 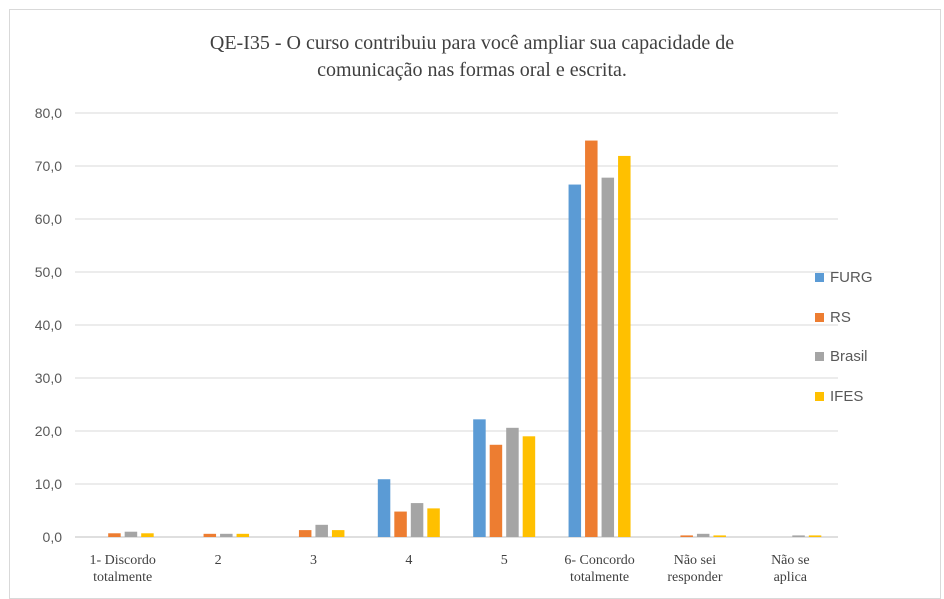 What do you see at coordinates (504, 560) in the screenshot?
I see `x-category-label: 5` at bounding box center [504, 560].